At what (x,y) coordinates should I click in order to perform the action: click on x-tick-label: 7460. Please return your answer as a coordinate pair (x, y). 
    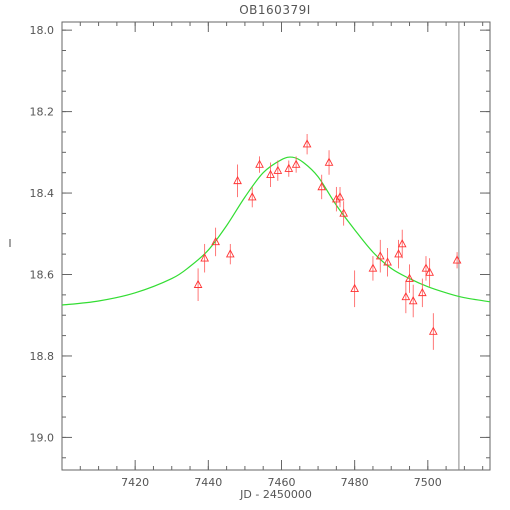
    Looking at the image, I should click on (281, 482).